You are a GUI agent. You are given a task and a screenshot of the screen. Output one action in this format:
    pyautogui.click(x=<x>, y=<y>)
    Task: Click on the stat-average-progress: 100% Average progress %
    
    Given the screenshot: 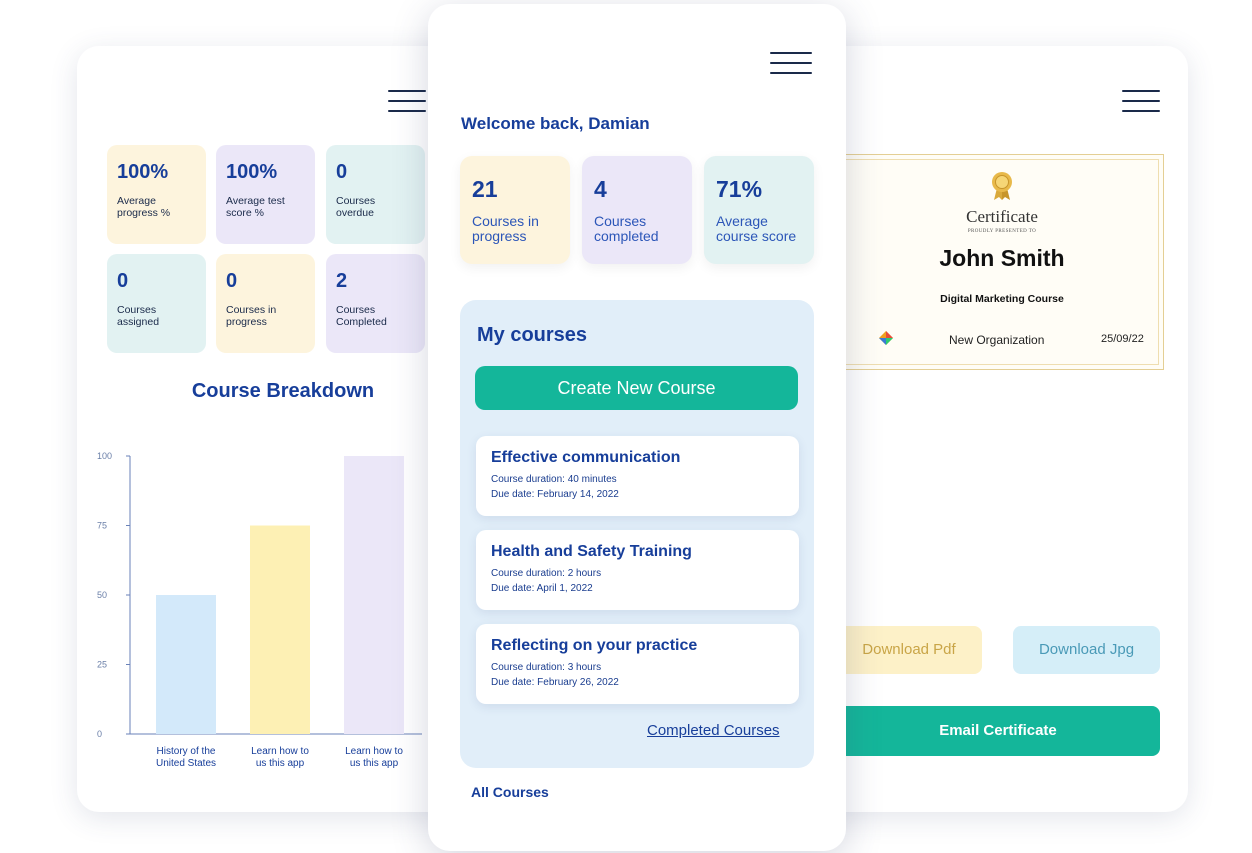 What is the action you would take?
    pyautogui.click(x=156, y=194)
    